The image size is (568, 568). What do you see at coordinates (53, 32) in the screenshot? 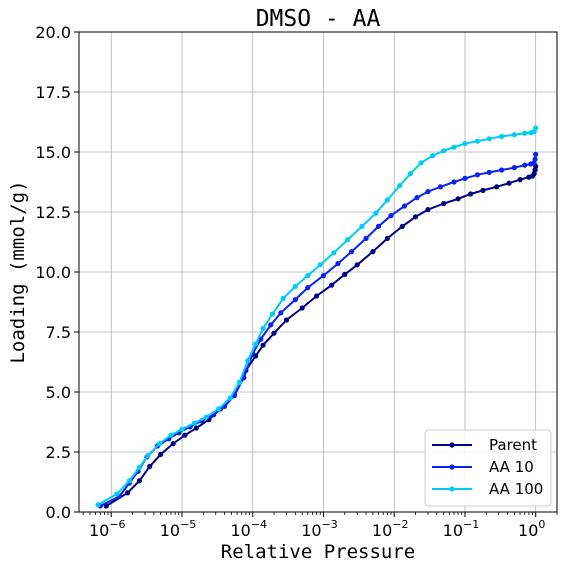
I see `y-tick-label: 20.0` at bounding box center [53, 32].